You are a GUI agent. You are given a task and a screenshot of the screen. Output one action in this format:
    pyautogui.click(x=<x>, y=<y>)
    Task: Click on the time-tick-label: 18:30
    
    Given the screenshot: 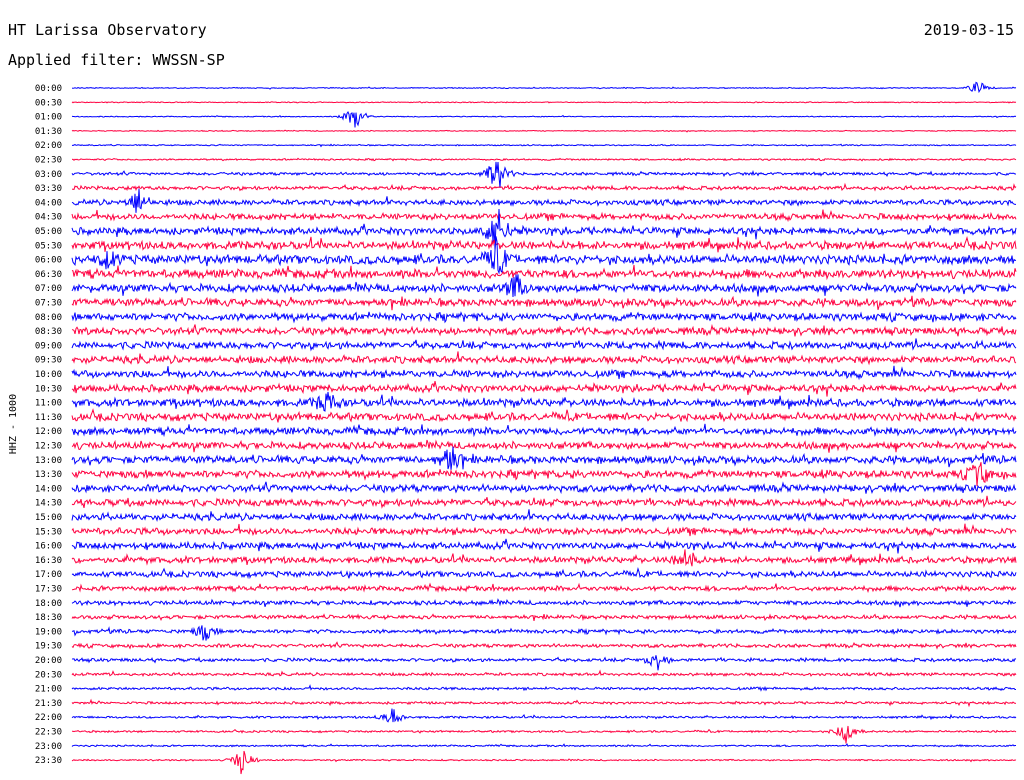 What is the action you would take?
    pyautogui.click(x=48, y=618)
    